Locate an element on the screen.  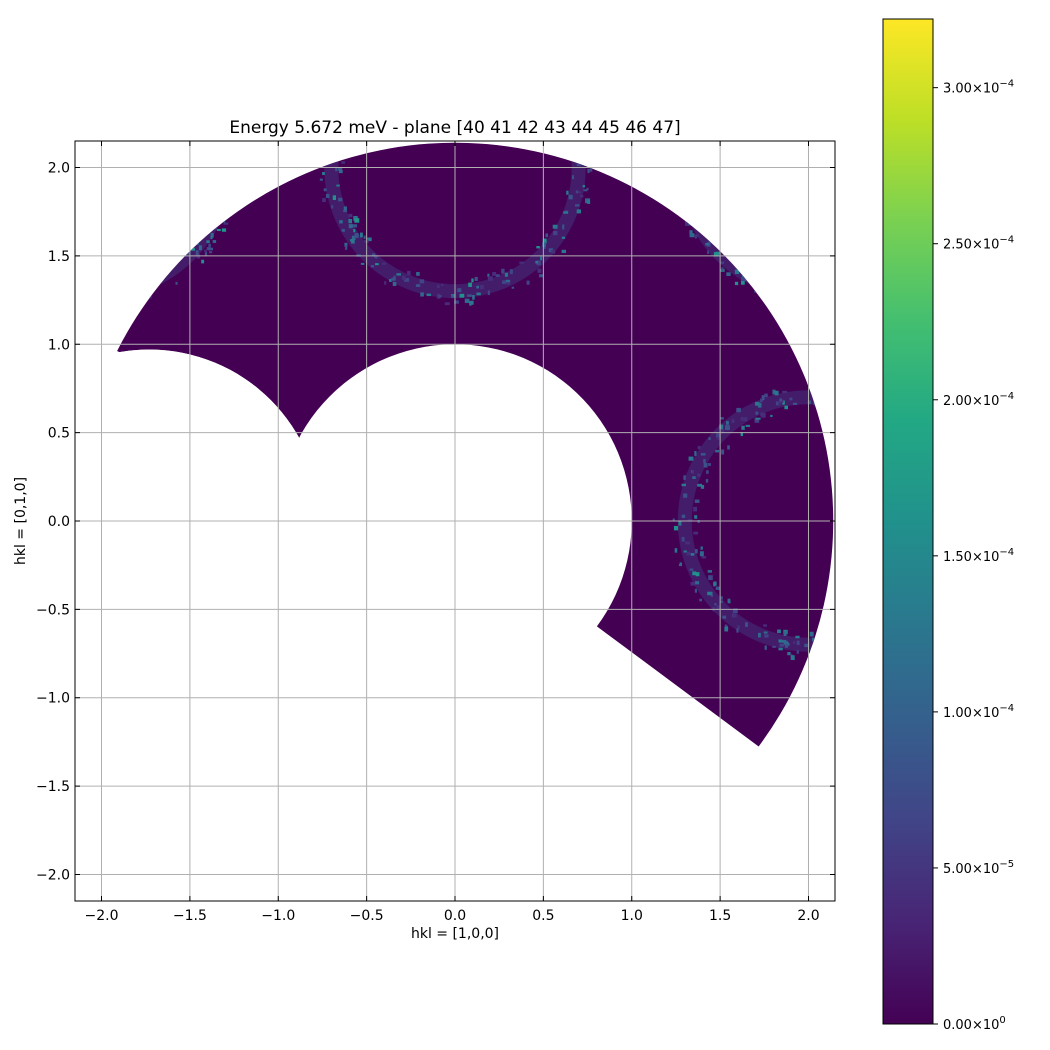
y-tick-label: 1.0 is located at coordinates (59, 345).